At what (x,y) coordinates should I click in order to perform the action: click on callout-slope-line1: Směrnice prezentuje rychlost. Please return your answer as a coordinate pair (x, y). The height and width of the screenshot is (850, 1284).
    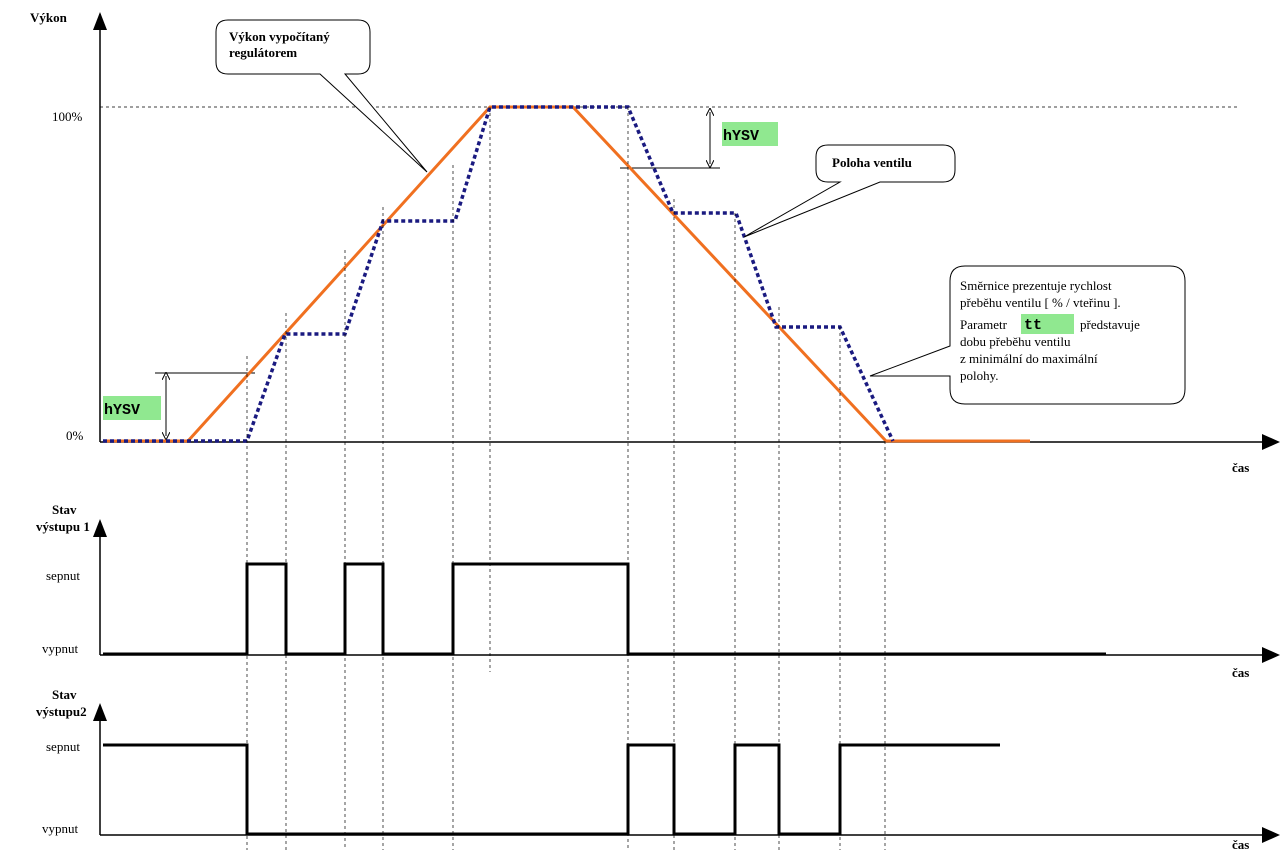
    Looking at the image, I should click on (1036, 285).